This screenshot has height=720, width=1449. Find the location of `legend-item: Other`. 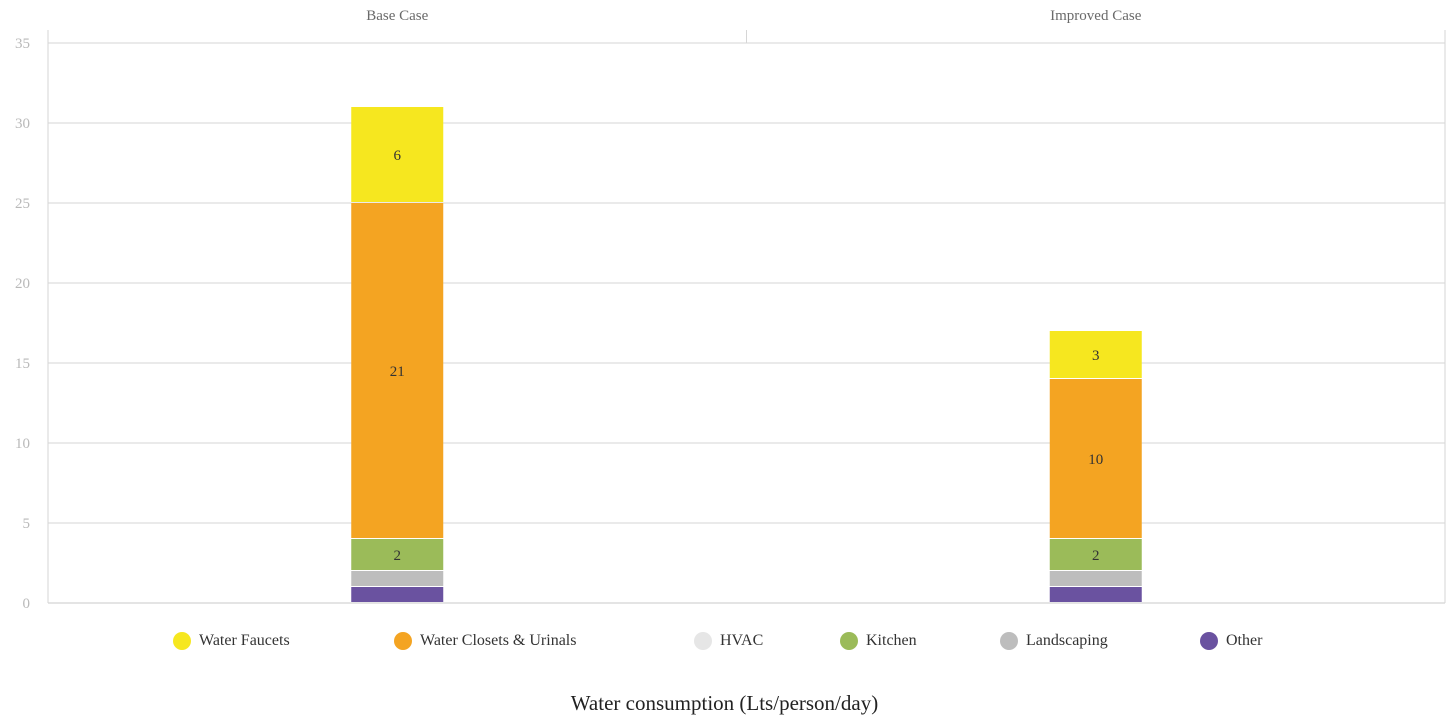

legend-item: Other is located at coordinates (1231, 641).